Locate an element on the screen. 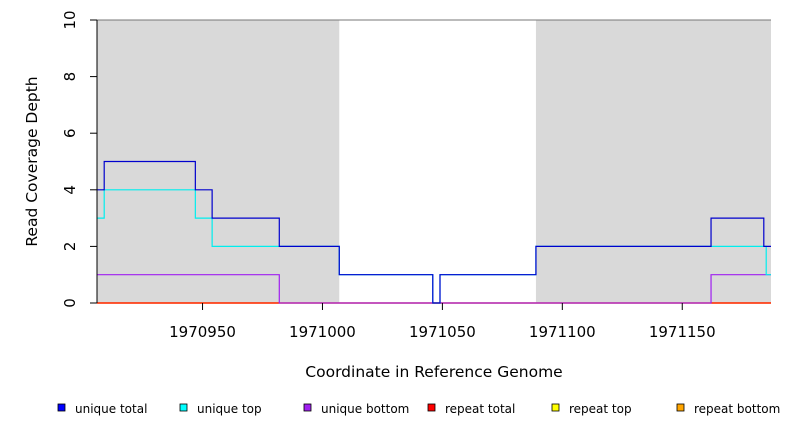 This screenshot has height=432, width=792. x-tick-label: 1970950 is located at coordinates (202, 332).